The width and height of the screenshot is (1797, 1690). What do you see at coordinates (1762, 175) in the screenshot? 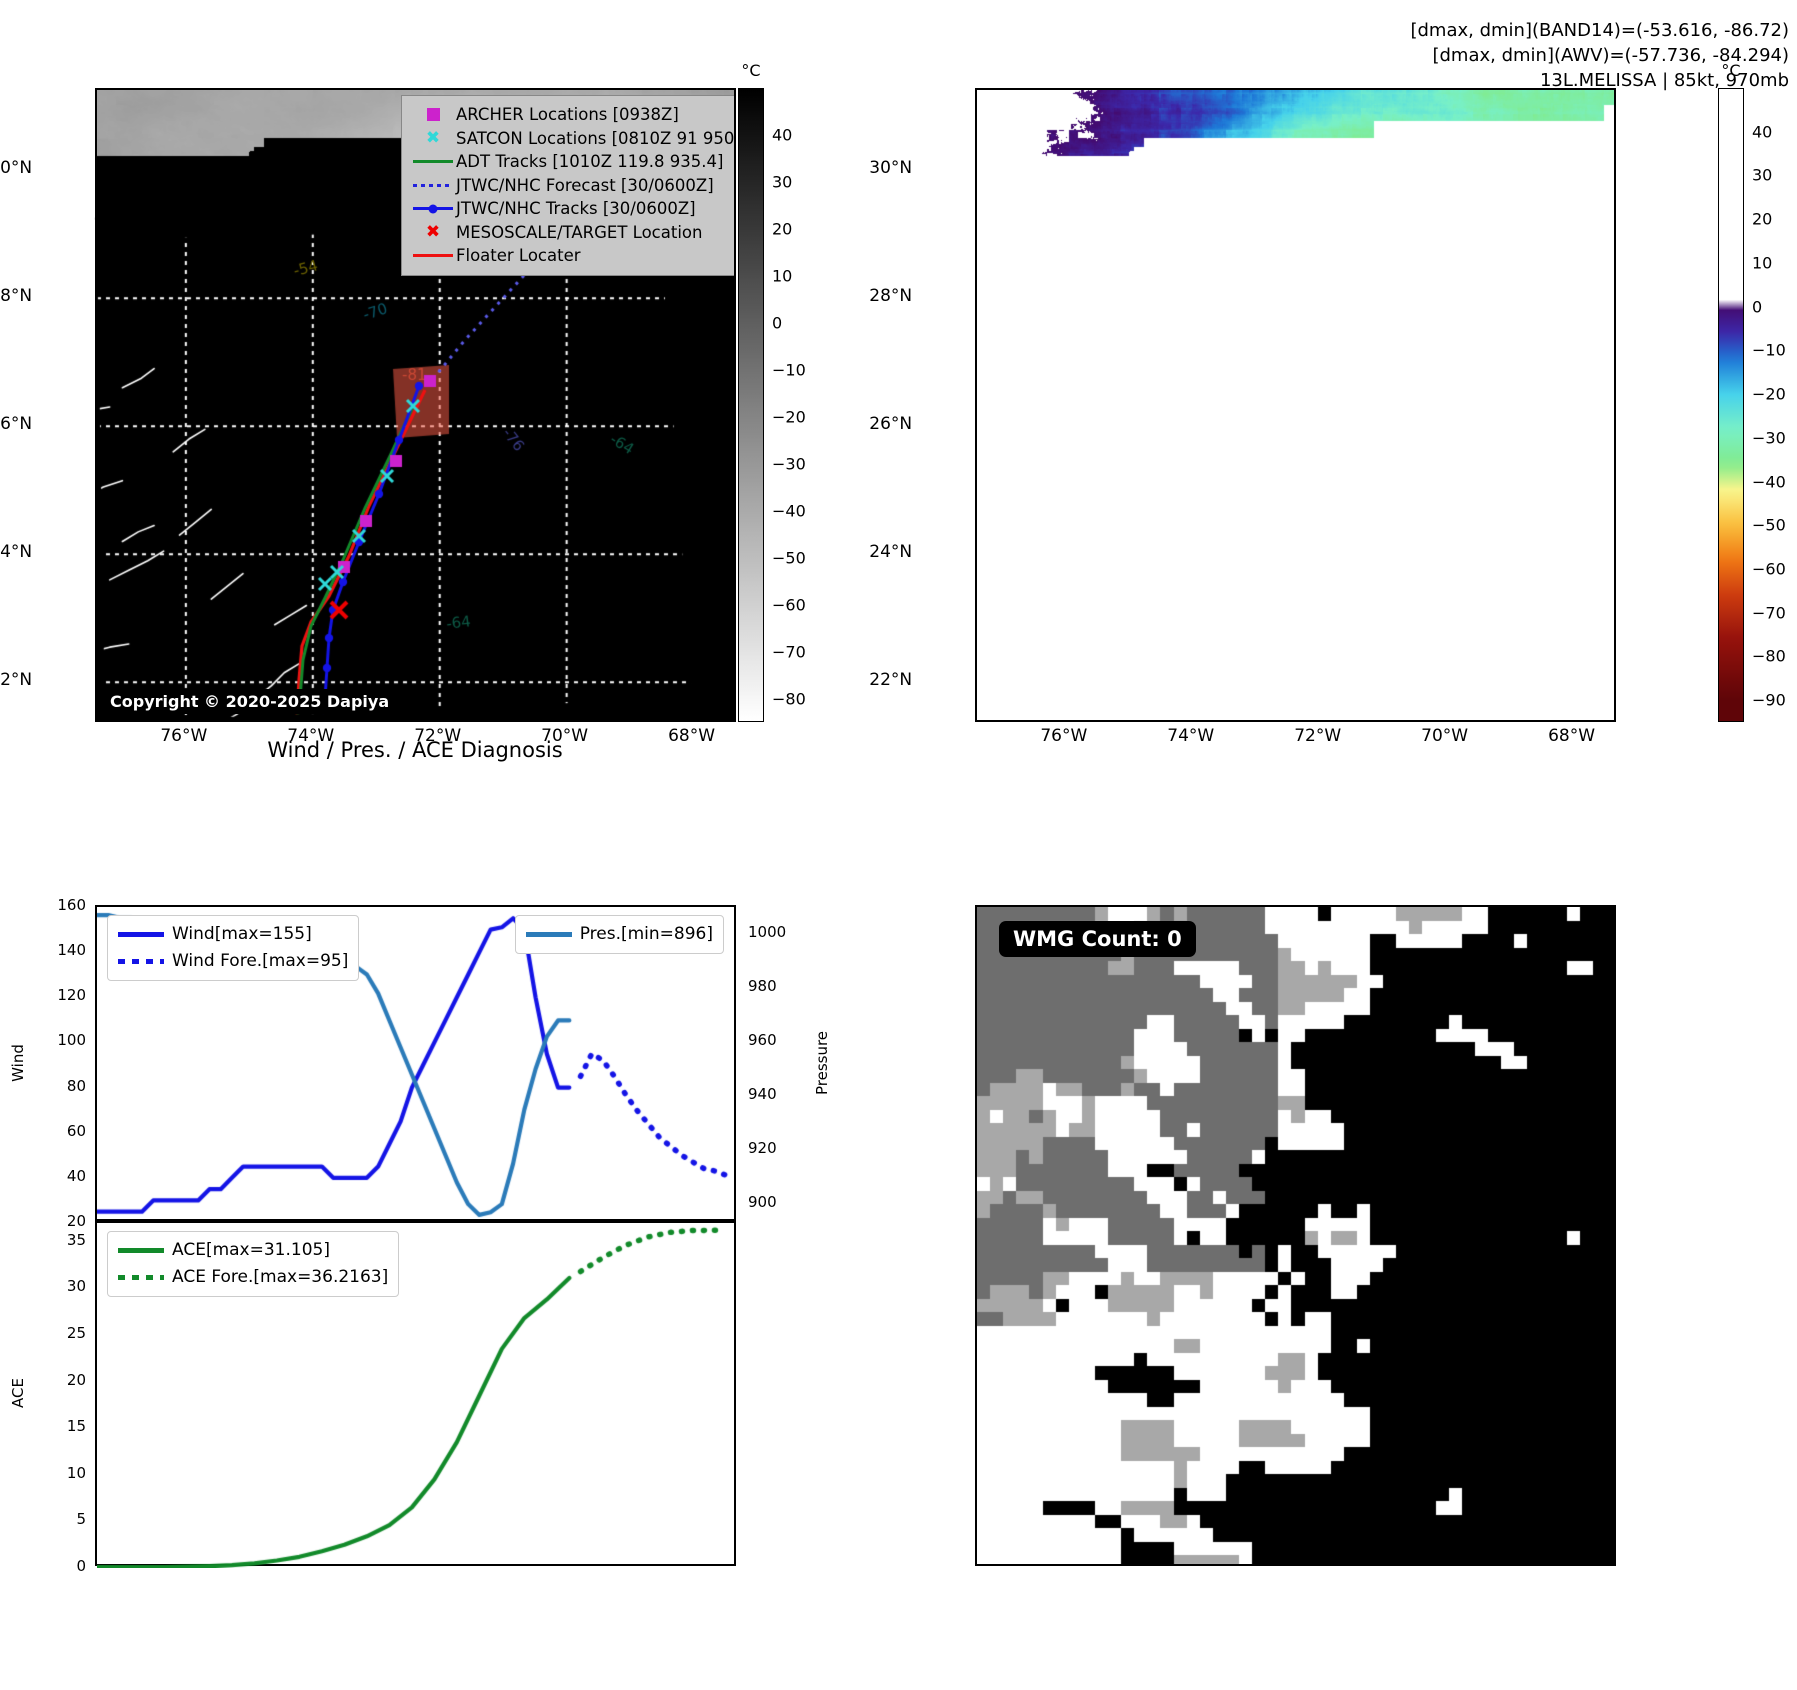
I see `colorbar-tick: 30` at bounding box center [1762, 175].